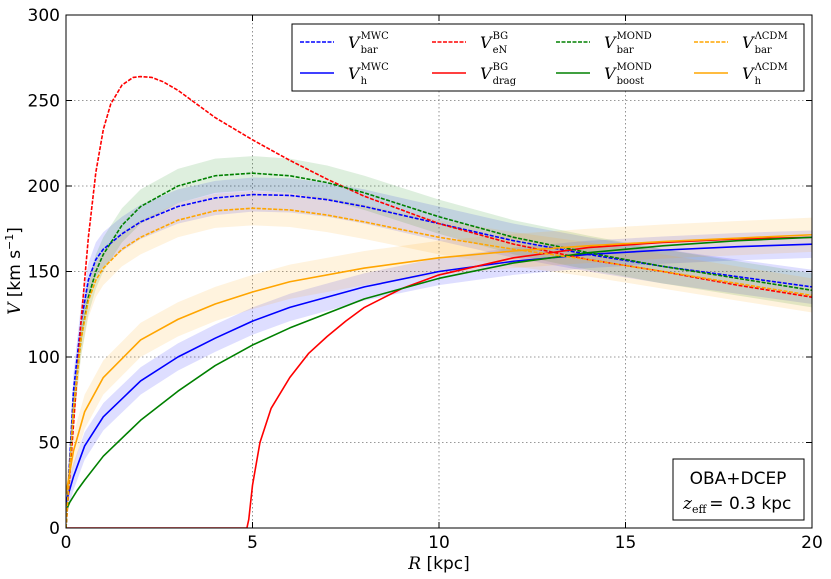  Describe the element at coordinates (738, 479) in the screenshot. I see `annotation-tracer-label: OBA+DCEP` at that location.